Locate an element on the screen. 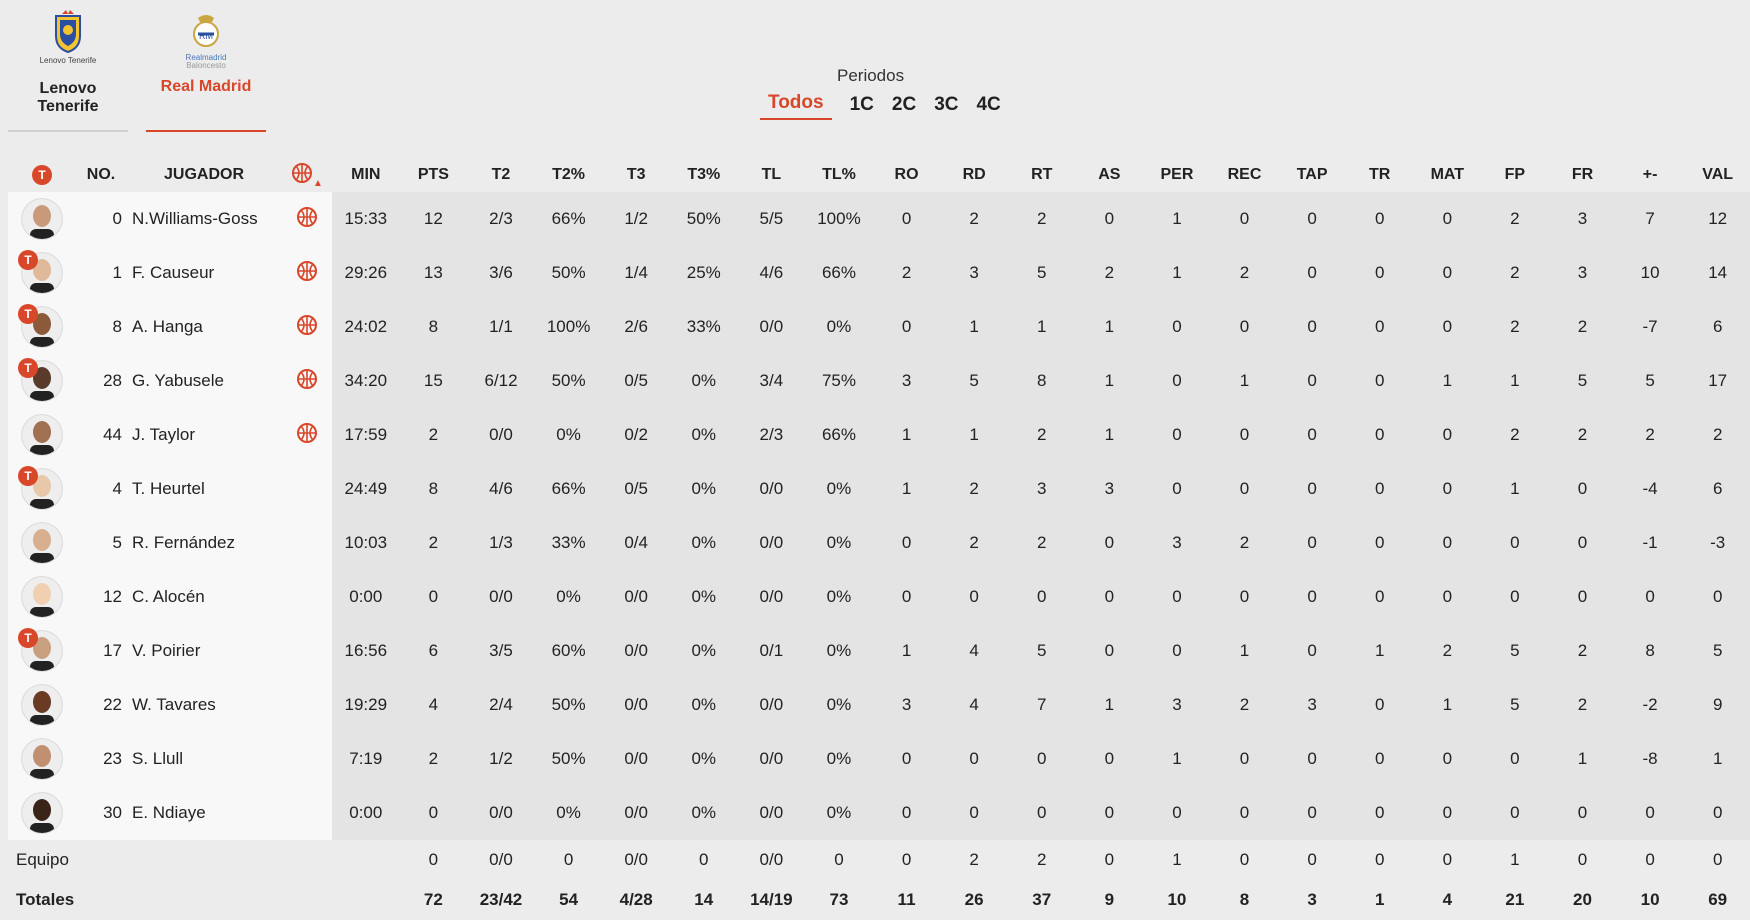 The height and width of the screenshot is (920, 1750). on-court-cell is located at coordinates (307, 219).